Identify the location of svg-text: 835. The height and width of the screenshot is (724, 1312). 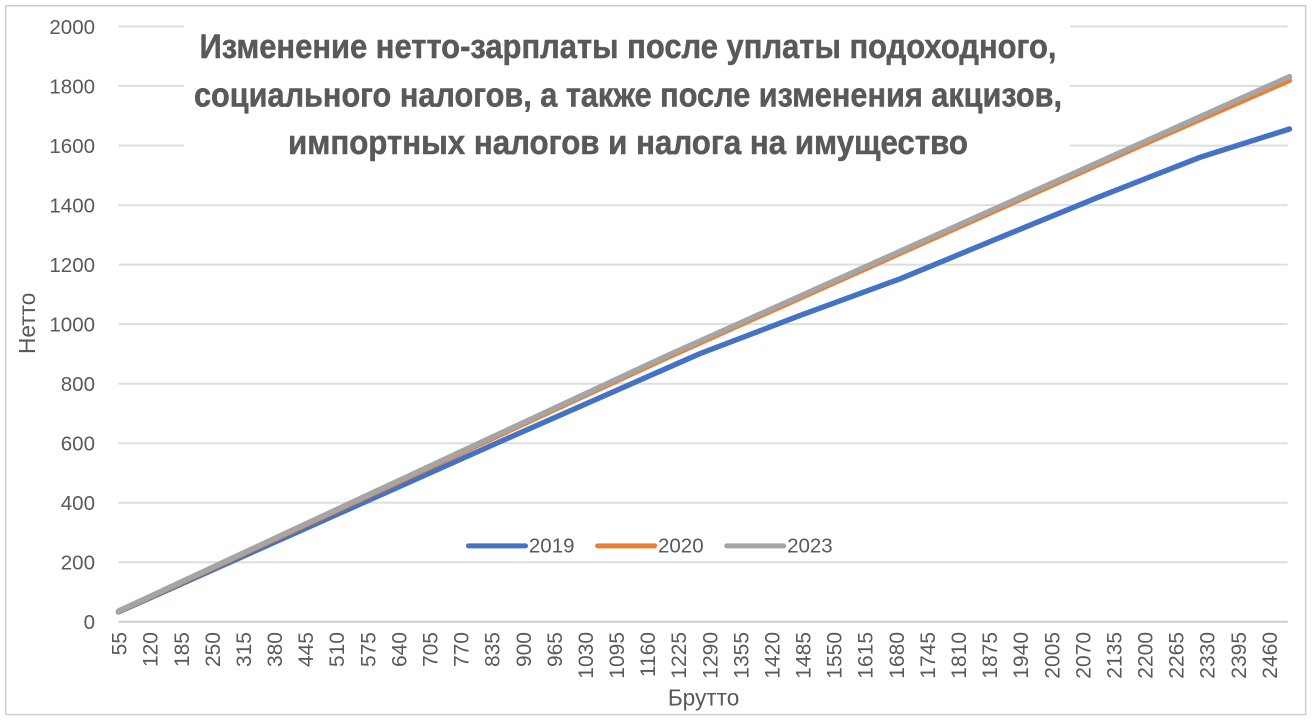
(493, 649).